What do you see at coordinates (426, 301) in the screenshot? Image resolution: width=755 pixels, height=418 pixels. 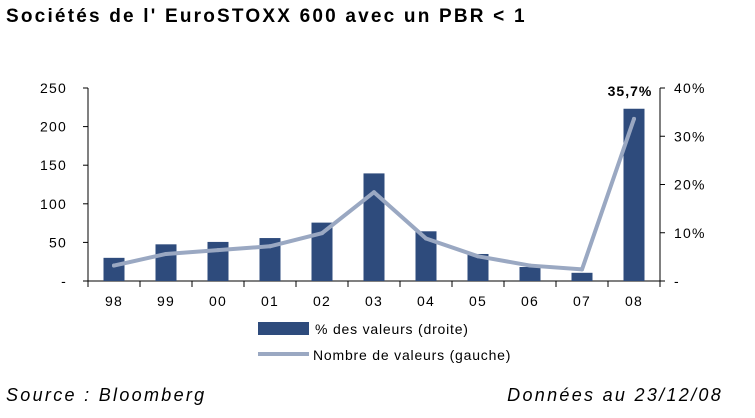 I see `x-tick-label: 04` at bounding box center [426, 301].